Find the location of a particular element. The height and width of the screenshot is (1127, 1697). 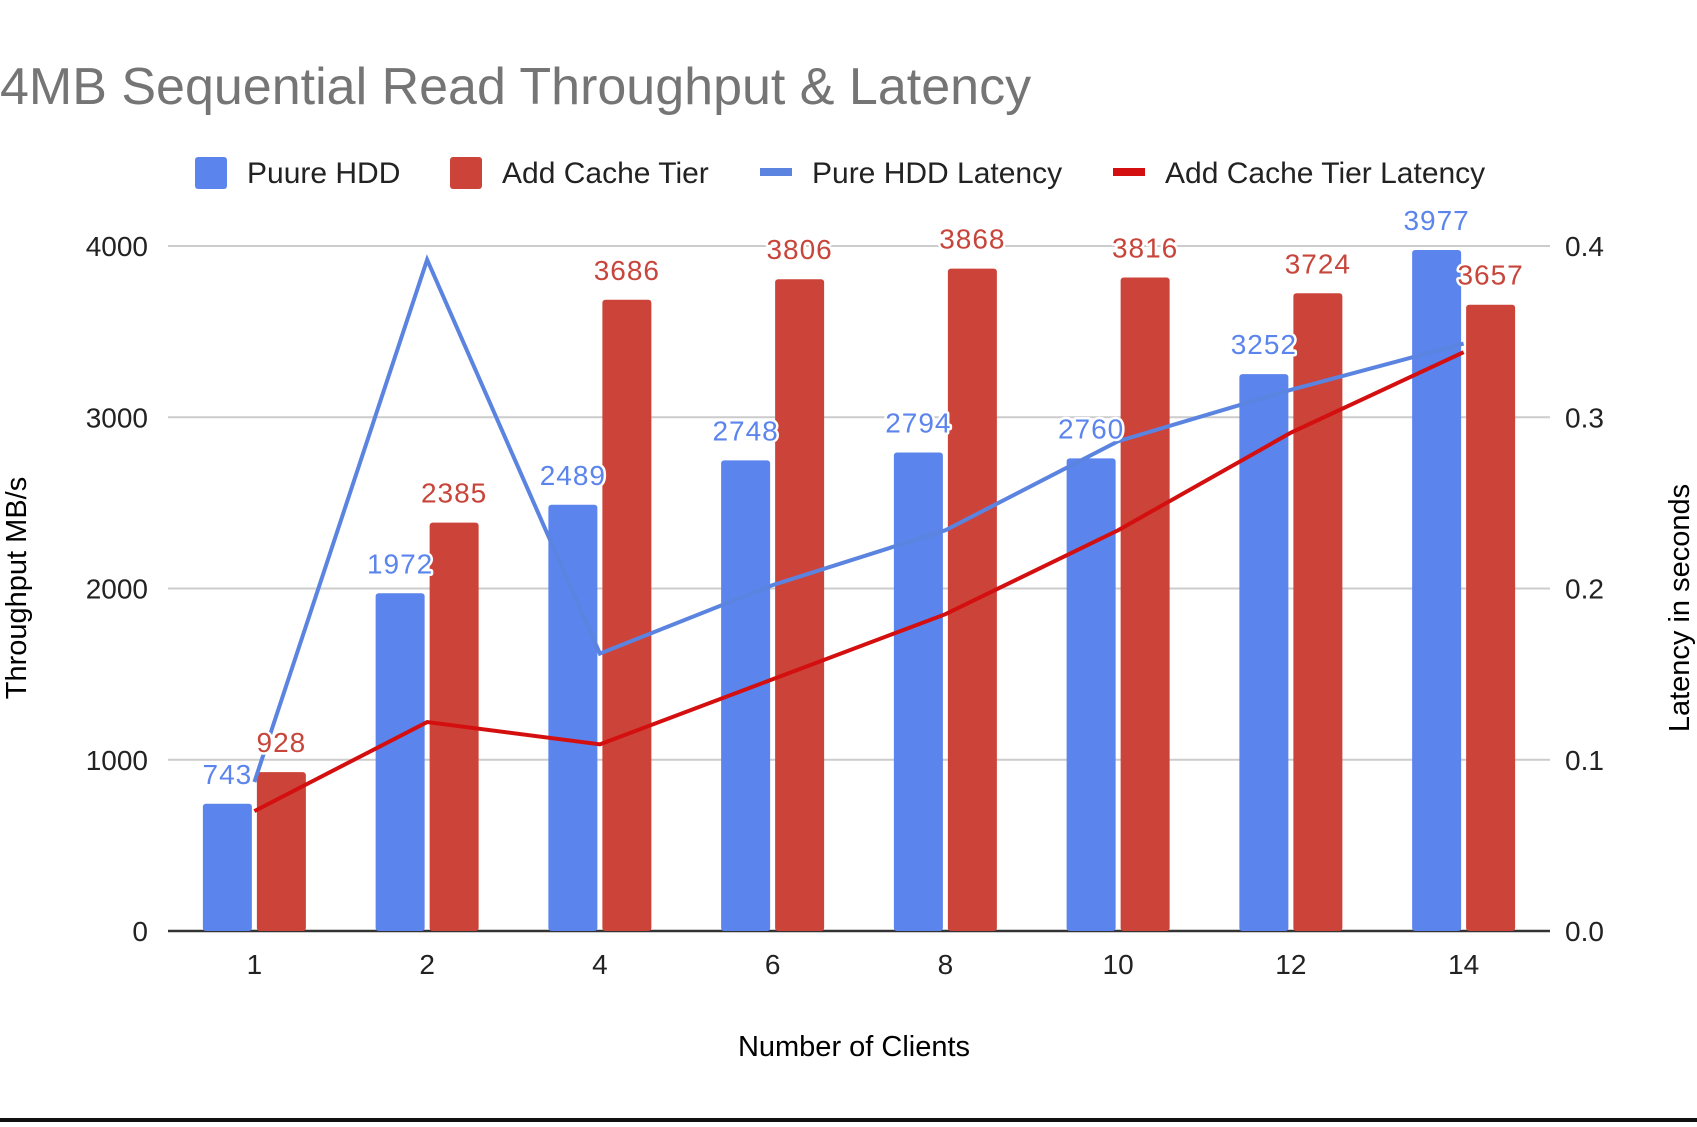

data-label: 3252 is located at coordinates (1264, 344).